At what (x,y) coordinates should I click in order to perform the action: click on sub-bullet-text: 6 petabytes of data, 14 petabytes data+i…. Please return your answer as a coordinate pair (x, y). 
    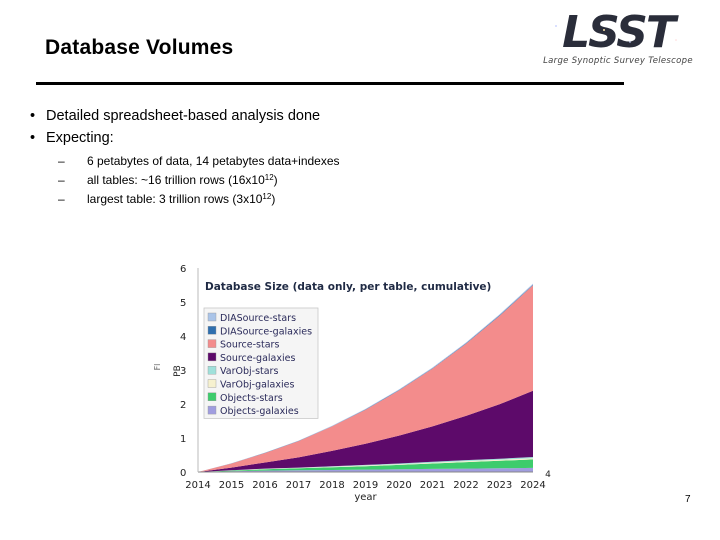
    Looking at the image, I should click on (213, 161).